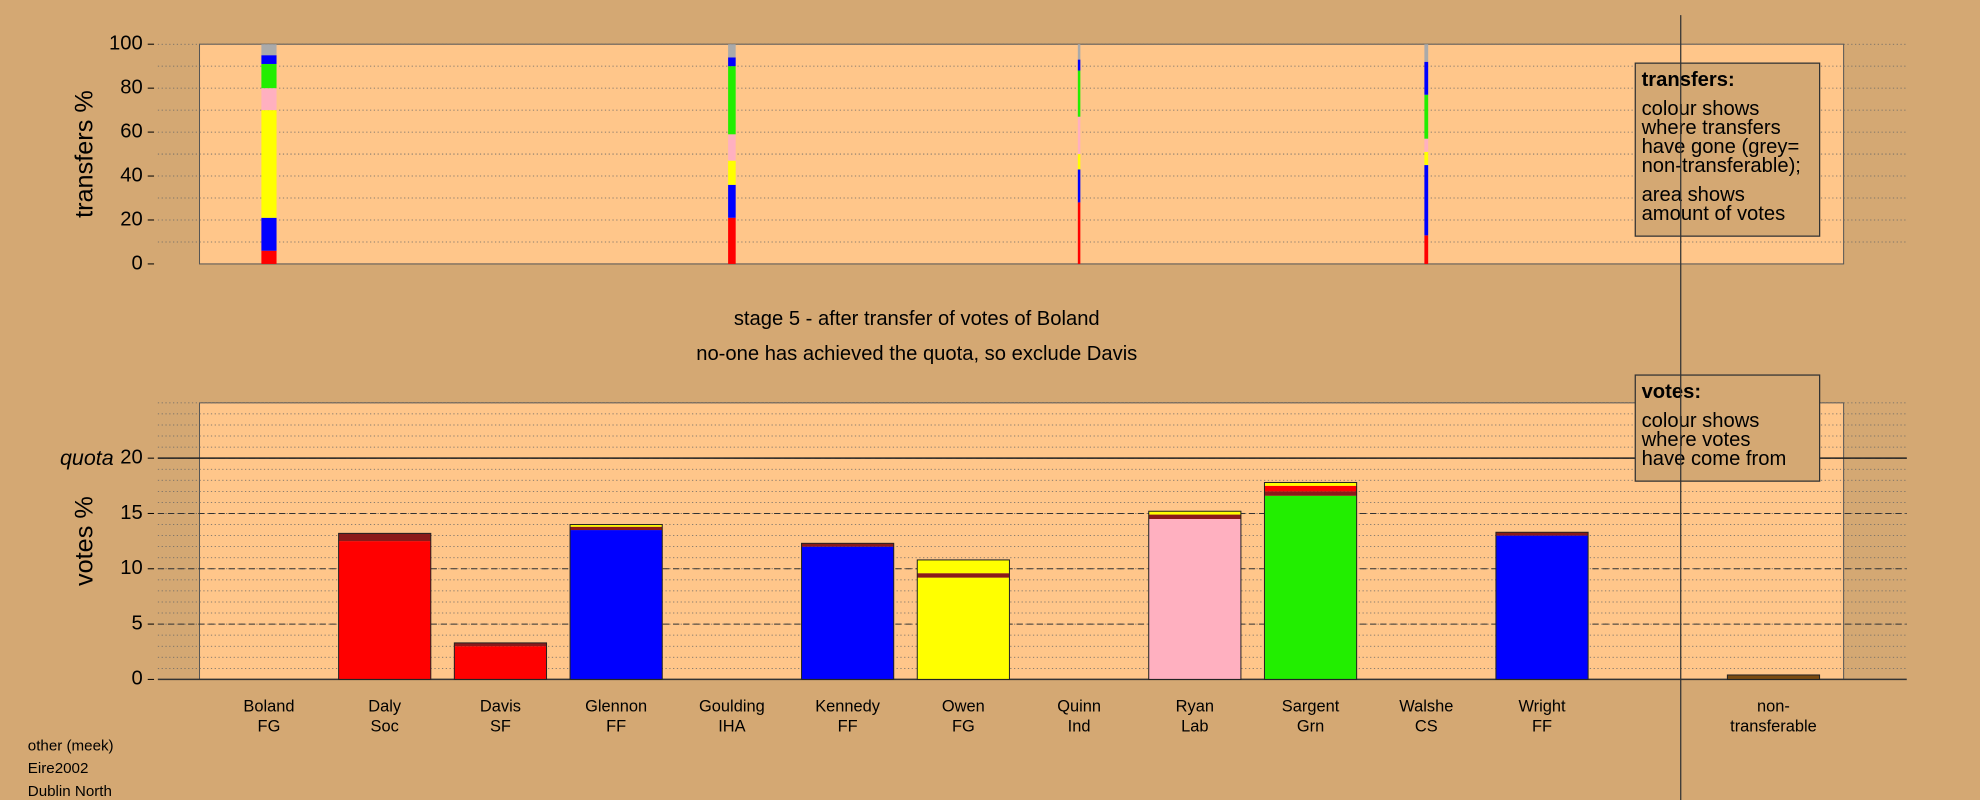 This screenshot has height=800, width=1980. What do you see at coordinates (71, 745) in the screenshot?
I see `footer-text: other (meek)` at bounding box center [71, 745].